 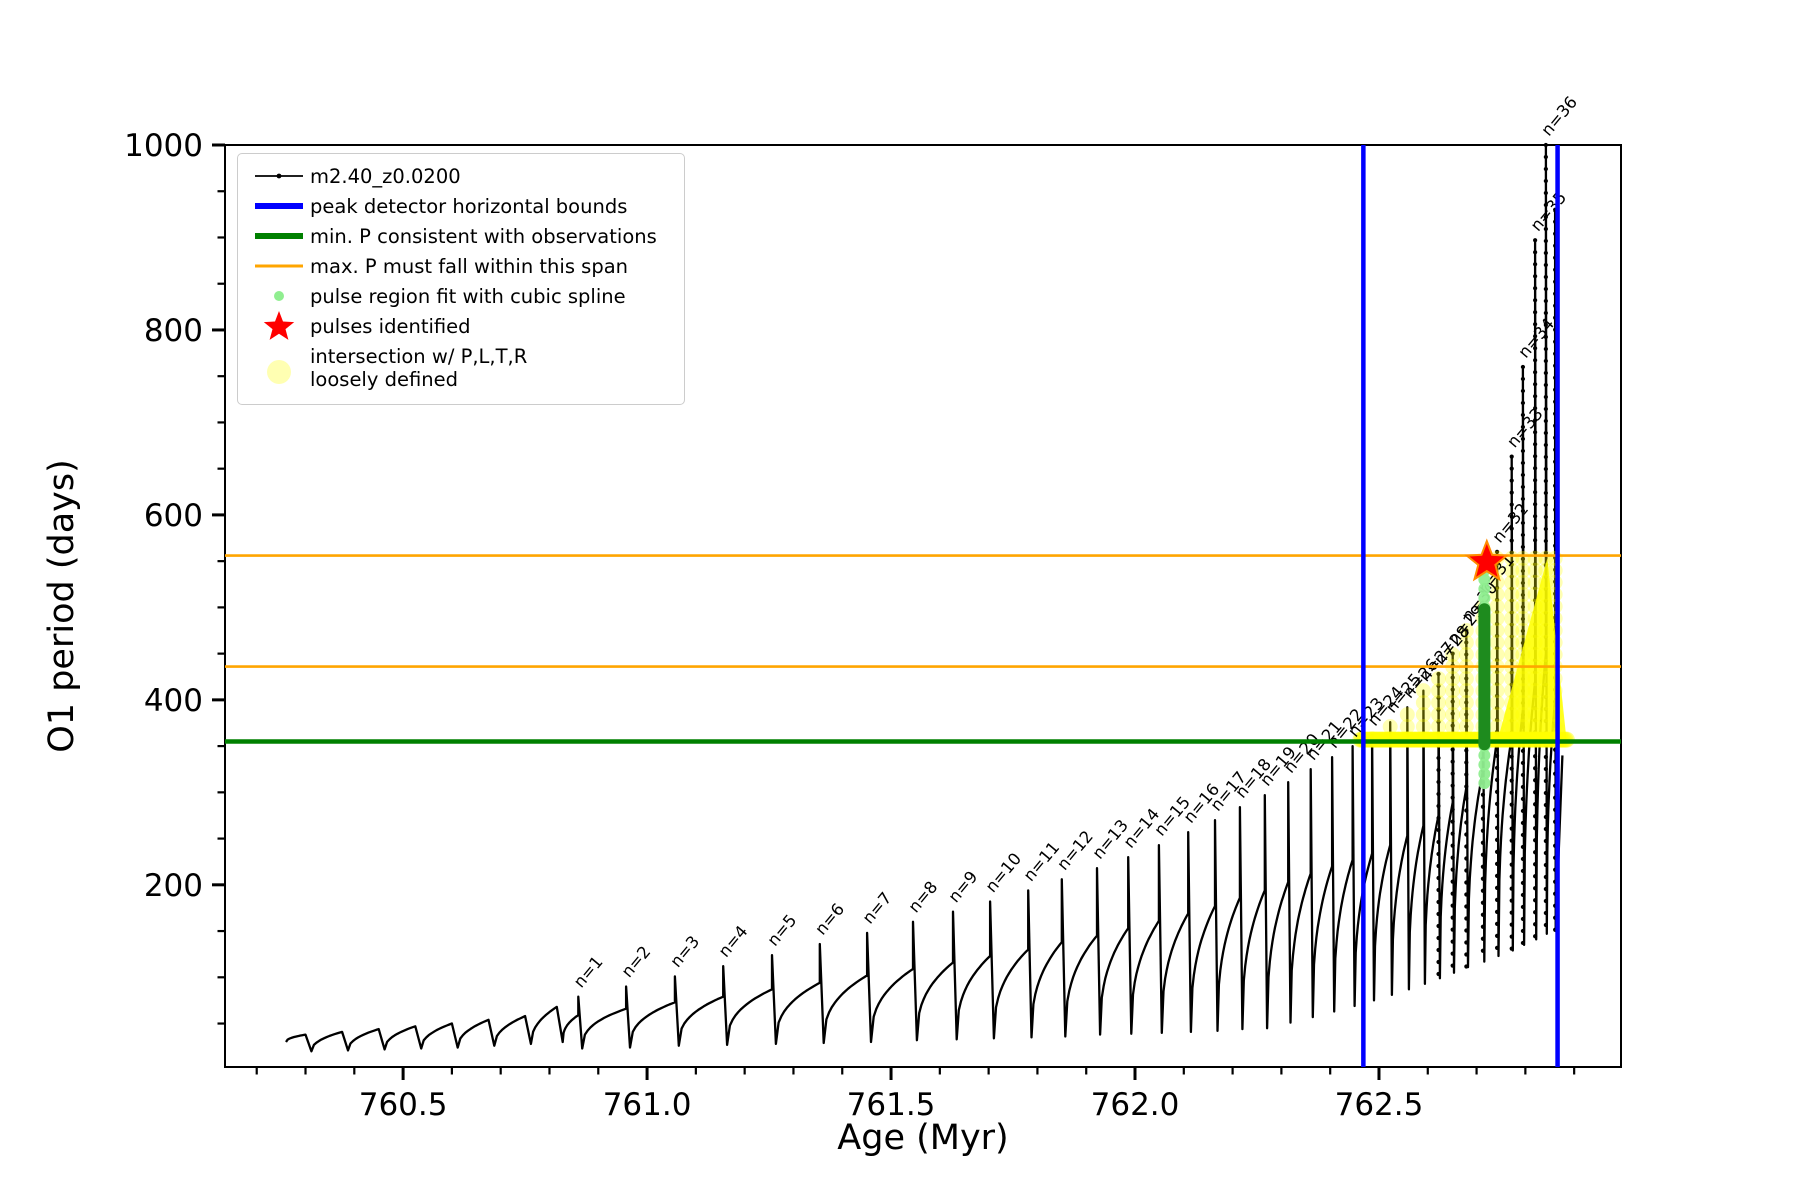 What do you see at coordinates (588, 971) in the screenshot?
I see `pulse-label: n=1` at bounding box center [588, 971].